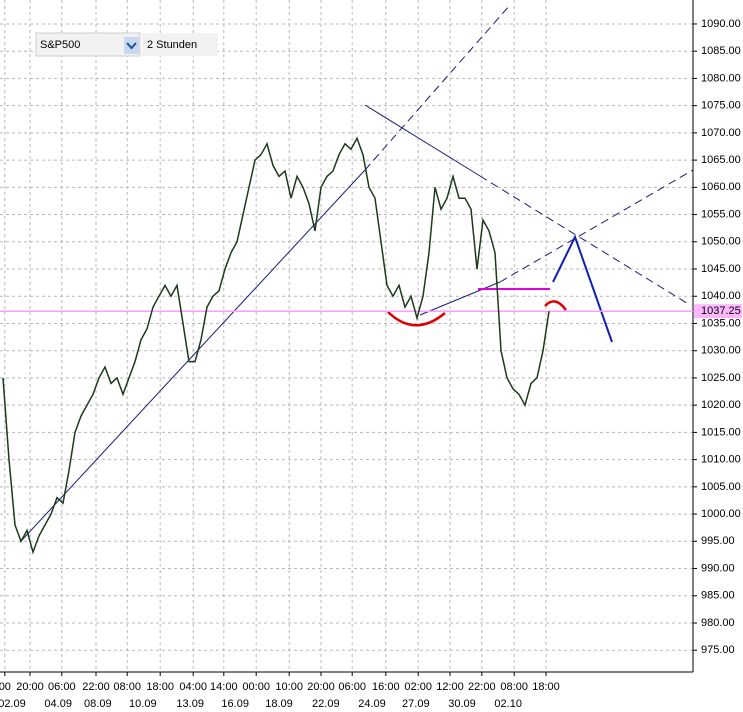  I want to click on y-tick-label: 1010.00, so click(721, 460).